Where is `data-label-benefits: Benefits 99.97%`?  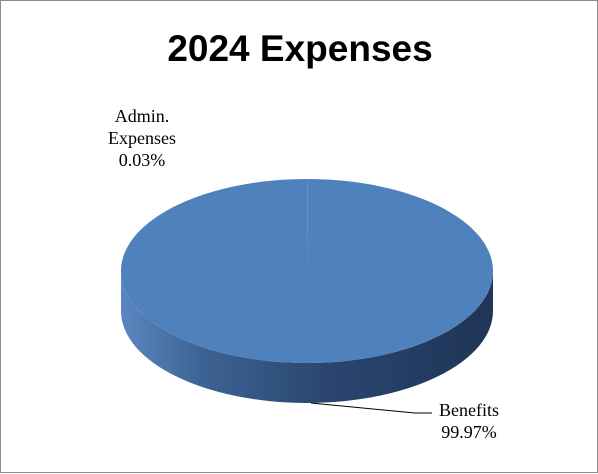 data-label-benefits: Benefits 99.97% is located at coordinates (469, 421).